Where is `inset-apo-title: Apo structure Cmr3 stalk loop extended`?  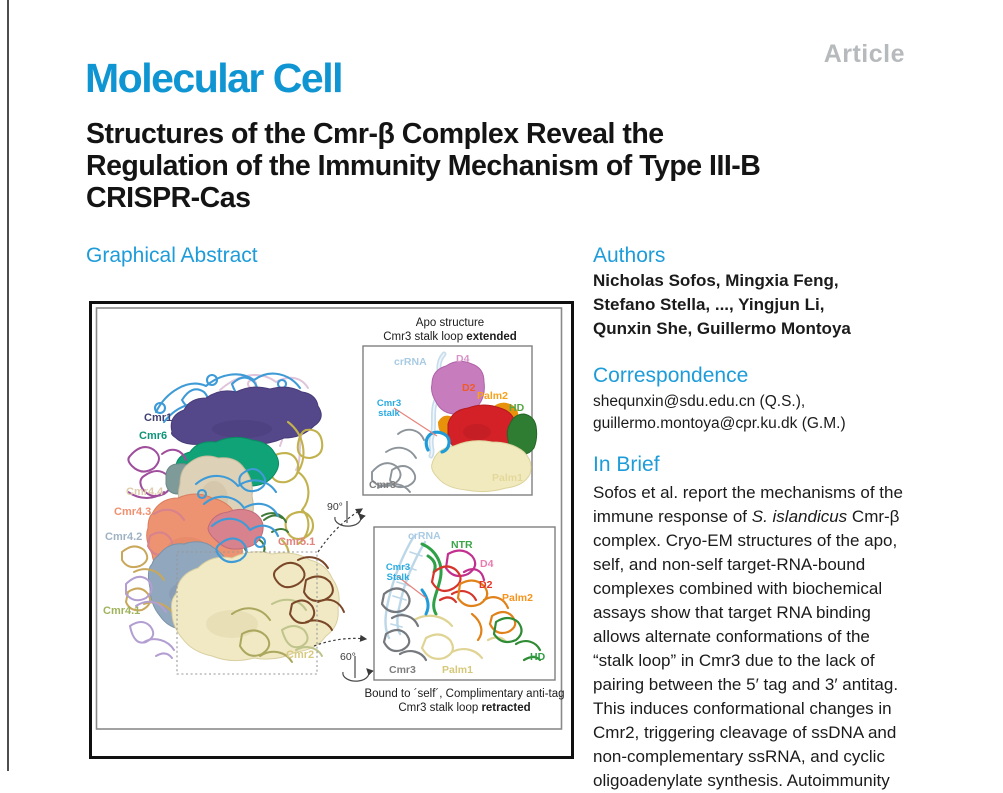 inset-apo-title: Apo structure Cmr3 stalk loop extended is located at coordinates (450, 330).